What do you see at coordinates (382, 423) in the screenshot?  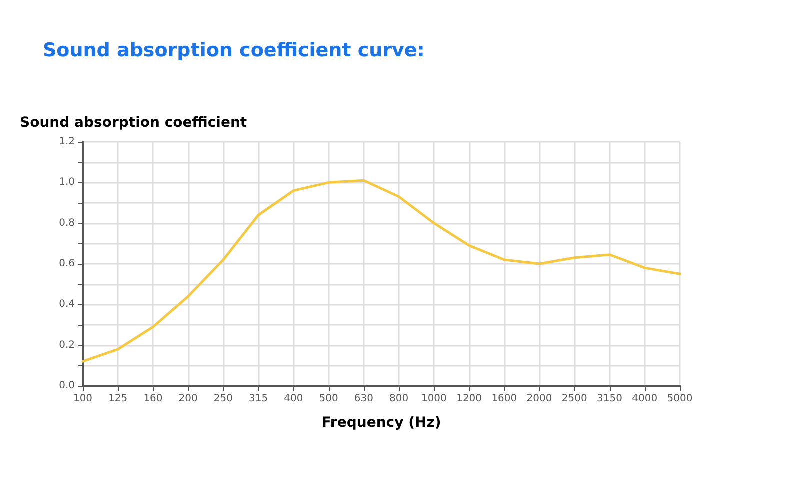 I see `x-axis-title: Frequency (Hz)` at bounding box center [382, 423].